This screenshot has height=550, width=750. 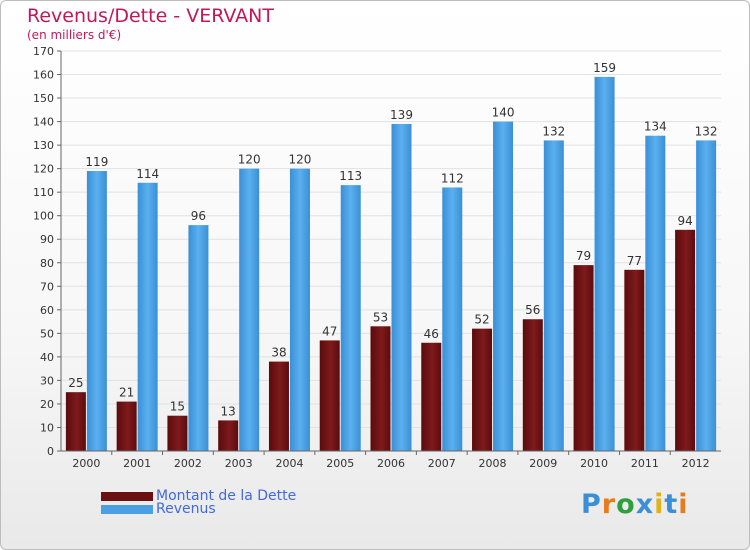 I want to click on data-label-dette: 52, so click(x=481, y=320).